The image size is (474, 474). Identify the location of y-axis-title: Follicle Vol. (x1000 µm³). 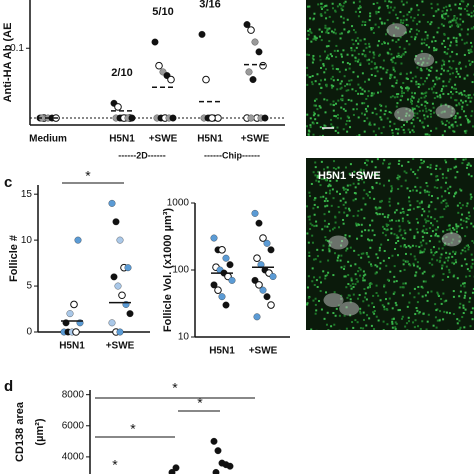
(168, 270).